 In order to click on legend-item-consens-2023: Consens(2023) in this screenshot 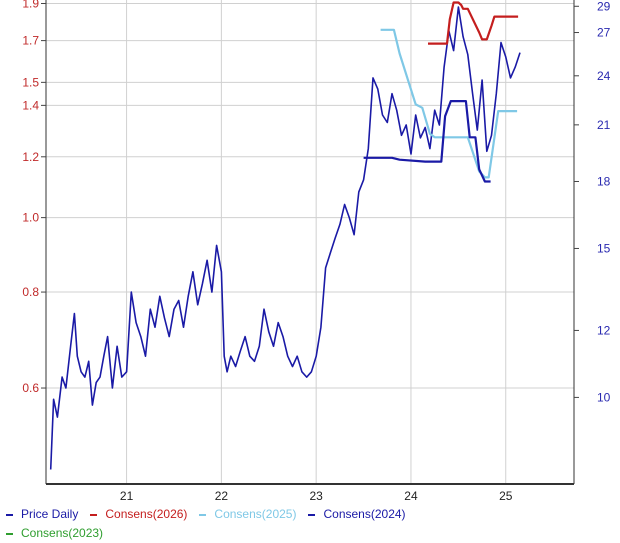, I will do `click(54, 533)`.